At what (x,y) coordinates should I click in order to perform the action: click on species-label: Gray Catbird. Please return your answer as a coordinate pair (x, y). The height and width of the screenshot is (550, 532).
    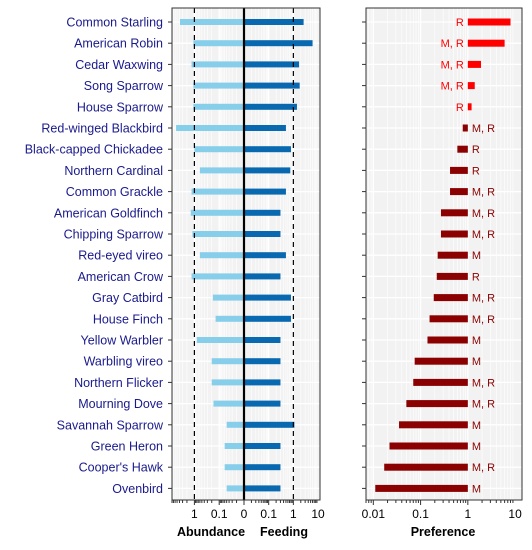
    Looking at the image, I should click on (127, 298).